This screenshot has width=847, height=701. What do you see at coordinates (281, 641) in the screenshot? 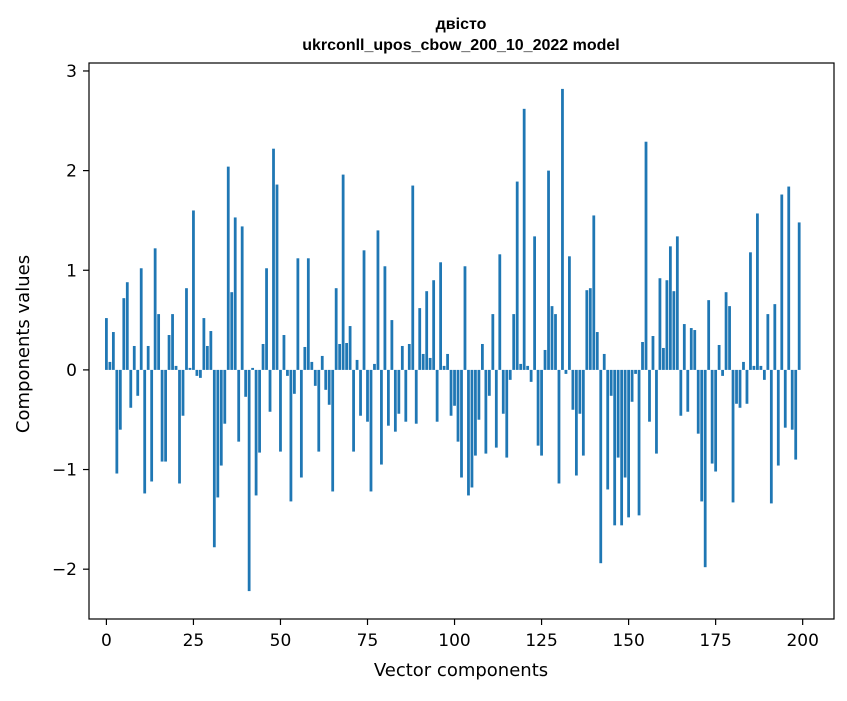
I see `x-tick-label: 50` at bounding box center [281, 641].